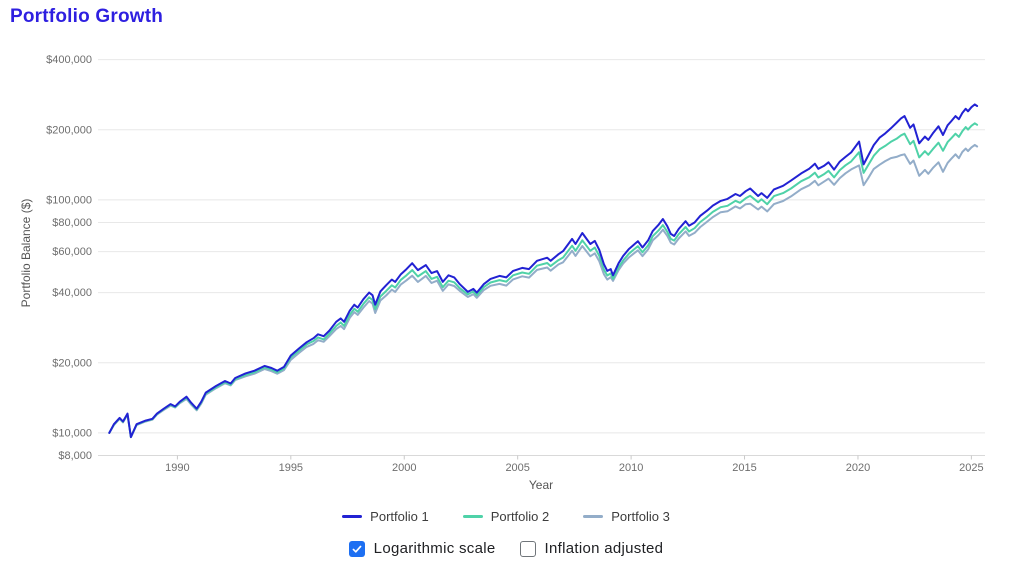  I want to click on checkmark-icon, so click(357, 549).